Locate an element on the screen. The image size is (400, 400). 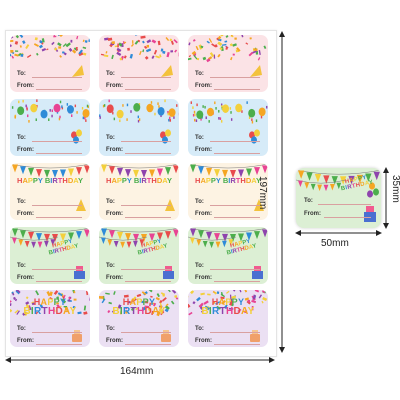
single-label-sample: HAPPY BIRTHDAY To: From: is located at coordinates (338, 198).